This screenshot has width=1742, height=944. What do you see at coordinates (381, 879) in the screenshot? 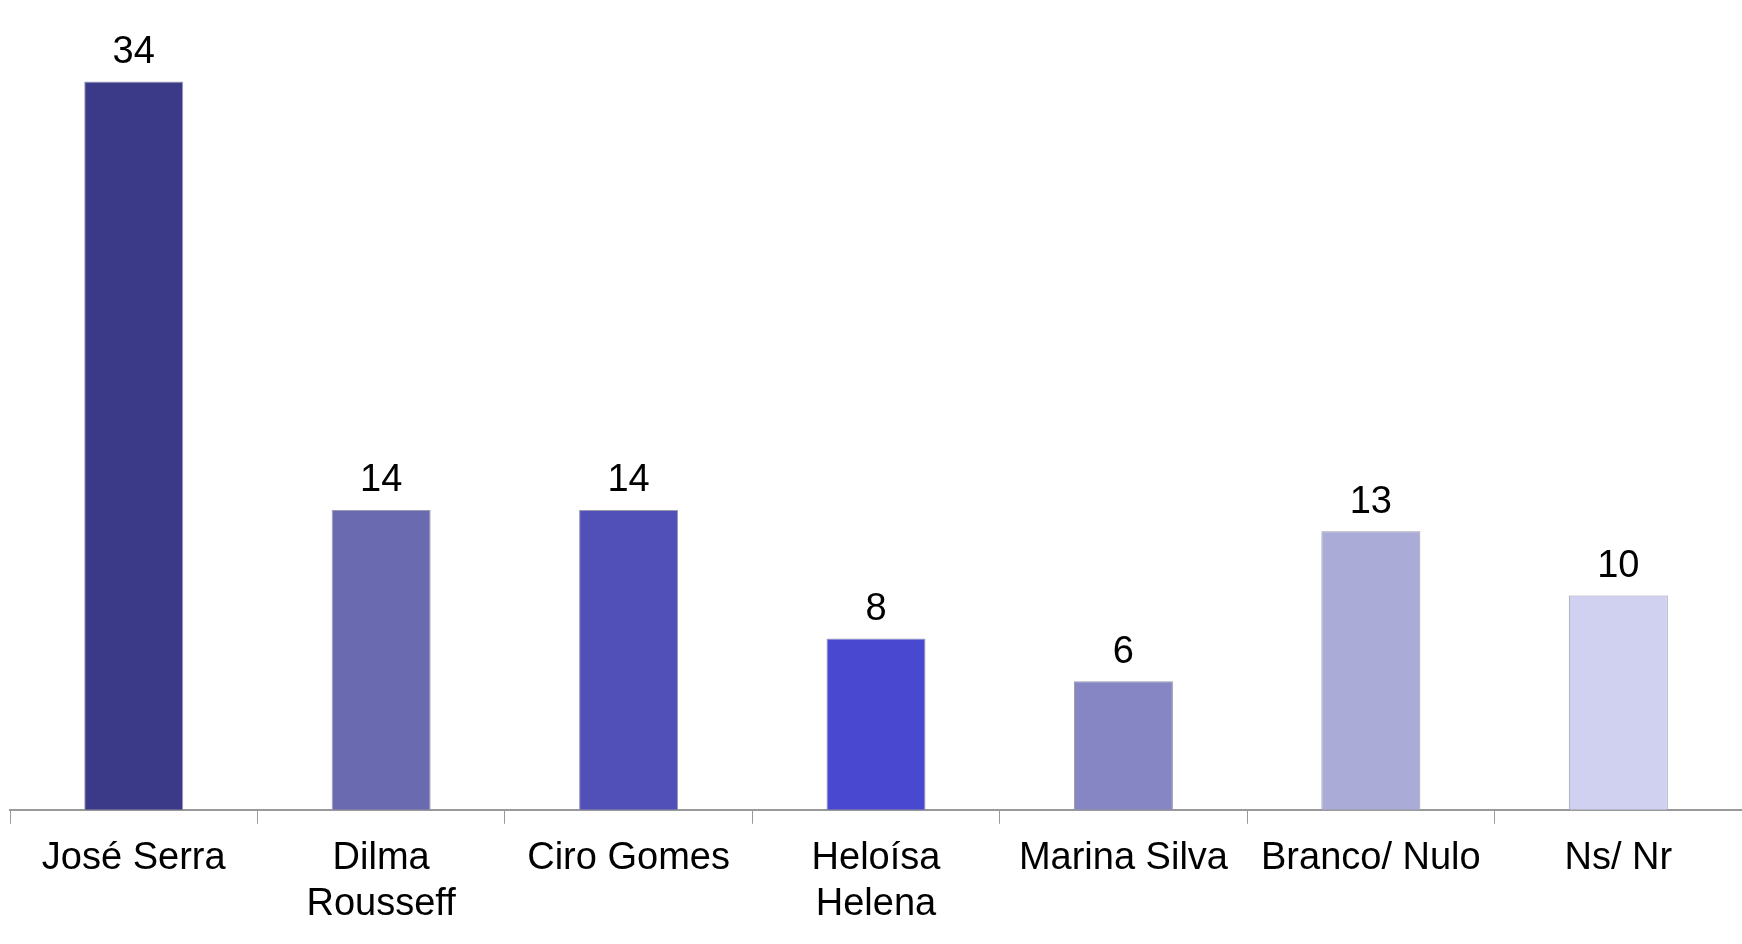
I see `x-tick-label: Dilma Rousseff` at bounding box center [381, 879].